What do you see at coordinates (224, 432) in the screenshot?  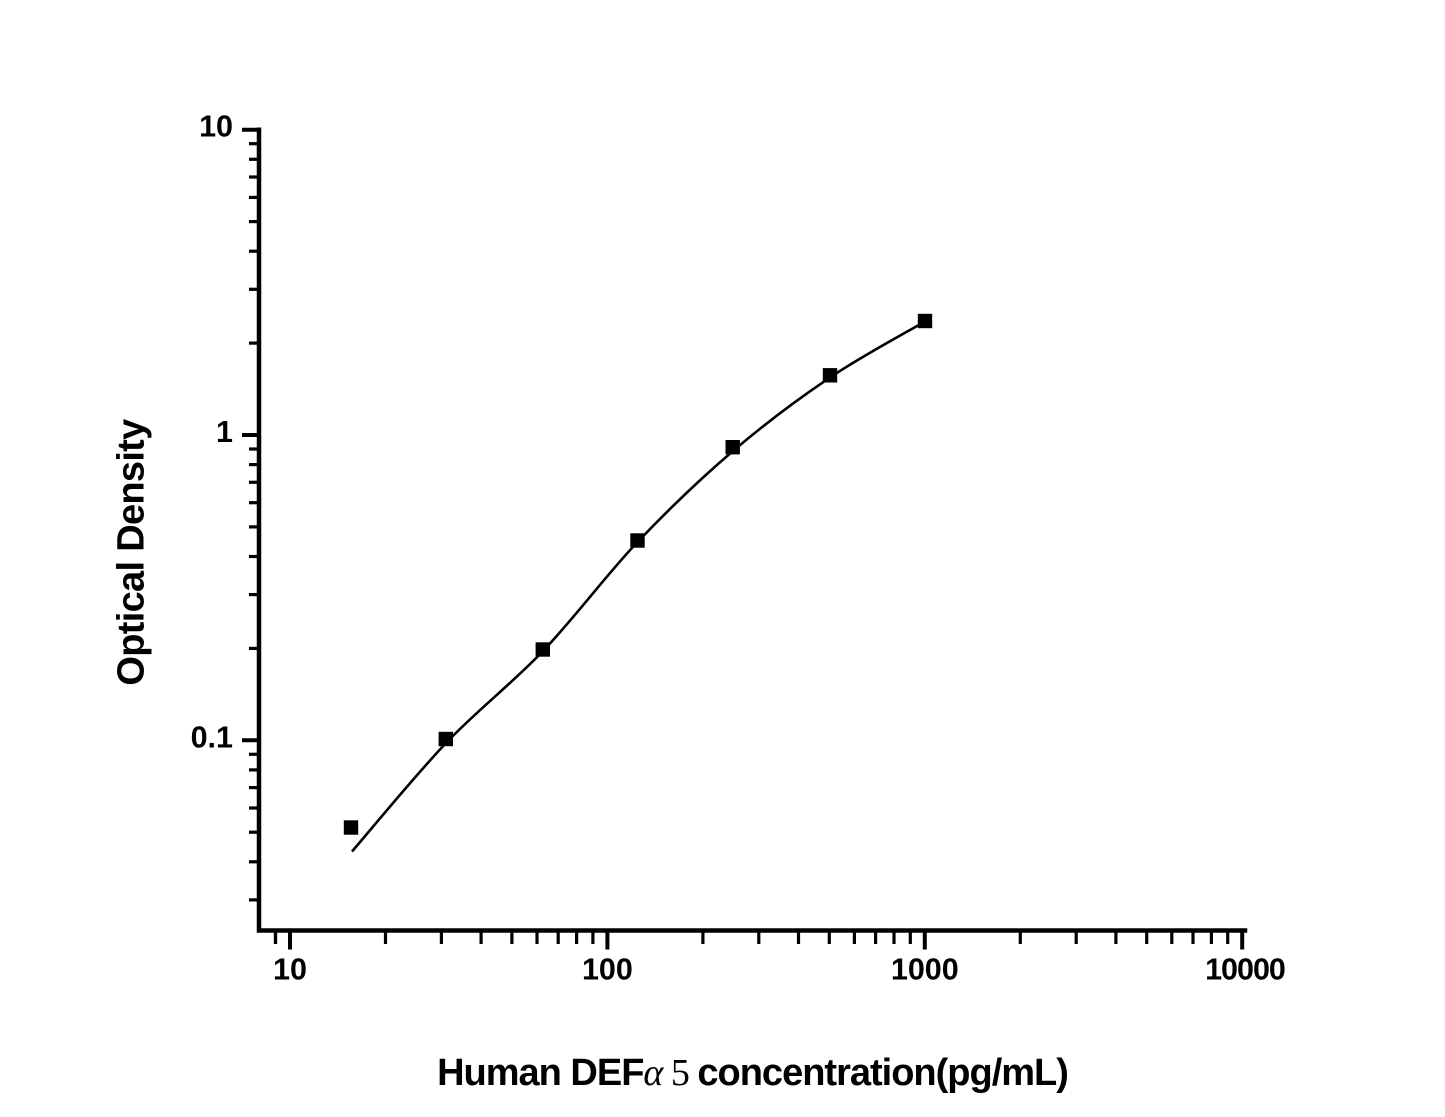 I see `svg-text: 1` at bounding box center [224, 432].